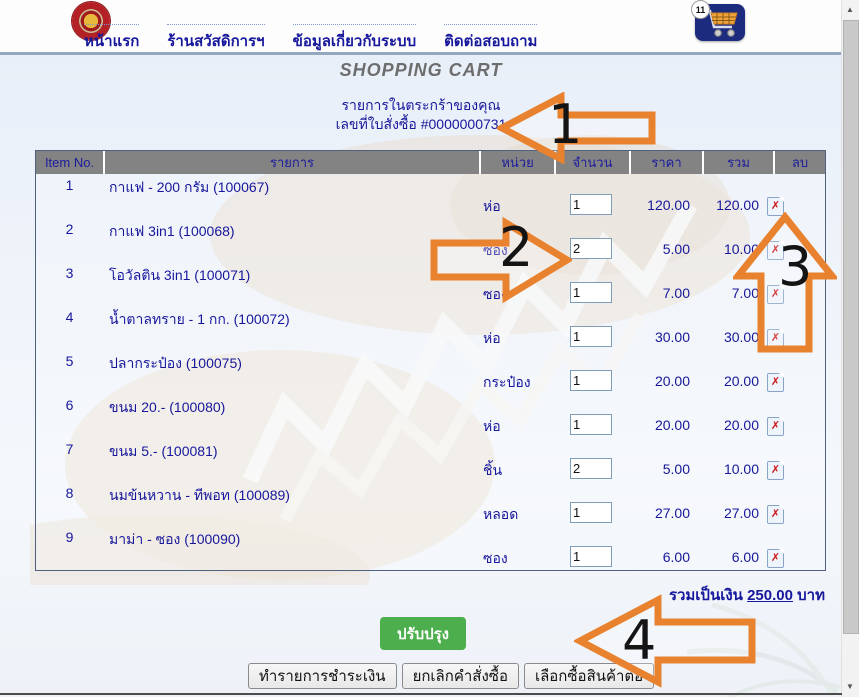 Image resolution: width=859 pixels, height=697 pixels. I want to click on item-price: 30.00, so click(672, 337).